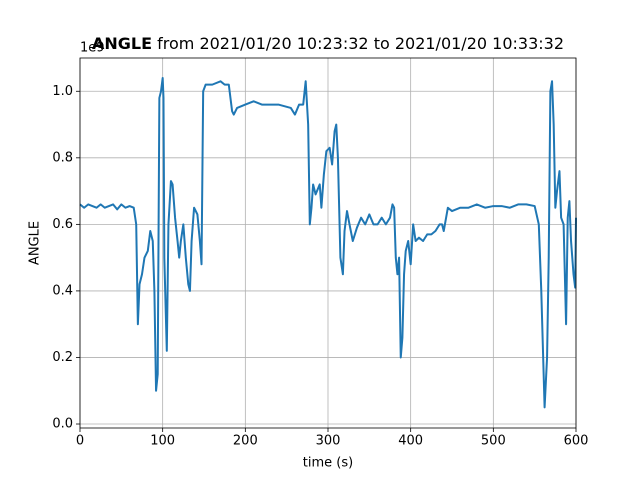 The image size is (640, 480). I want to click on x-tick-label: 500, so click(493, 441).